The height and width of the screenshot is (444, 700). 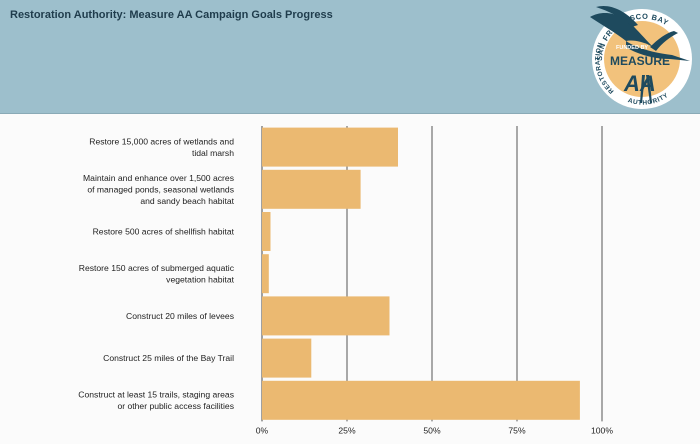 I want to click on x-tick-label: 25%, so click(x=347, y=430).